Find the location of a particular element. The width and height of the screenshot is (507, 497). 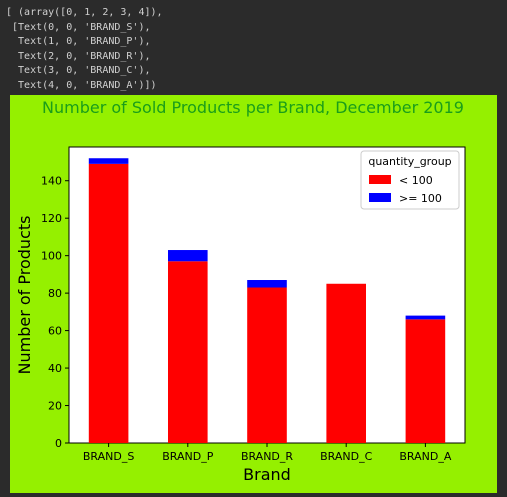

legend-entry-label: >= 100 is located at coordinates (420, 198).